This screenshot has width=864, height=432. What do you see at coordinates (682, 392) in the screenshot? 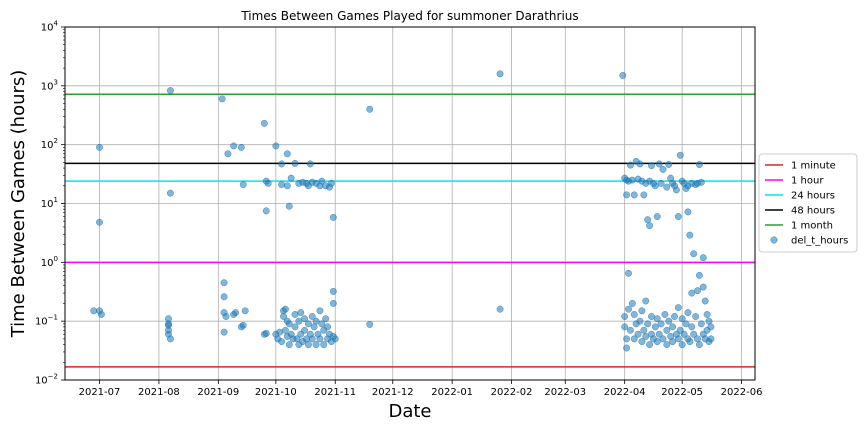
I see `x-tick-label: 2022-05` at bounding box center [682, 392].